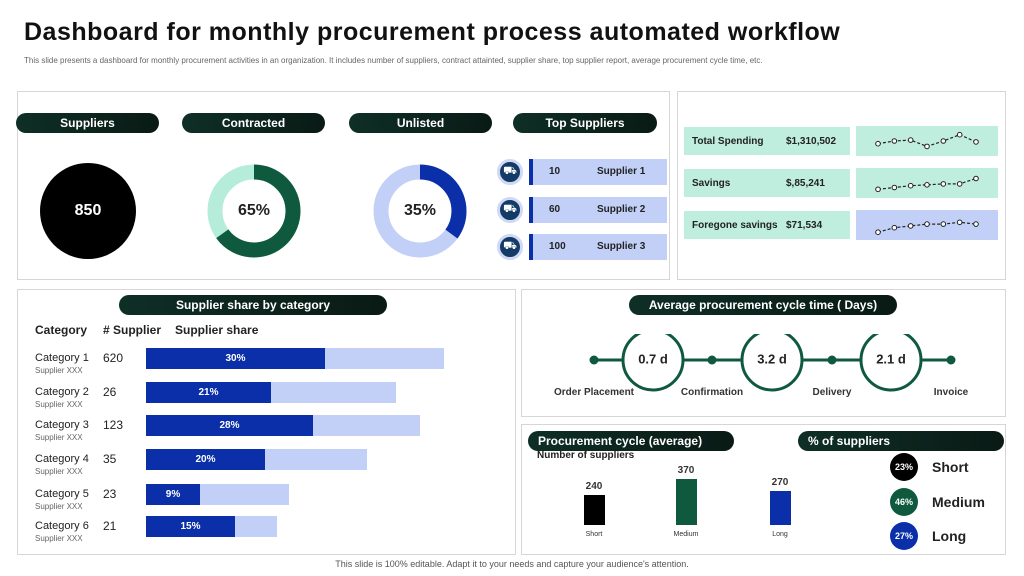 This screenshot has height=576, width=1024. I want to click on contracted-donut: 65%, so click(254, 211).